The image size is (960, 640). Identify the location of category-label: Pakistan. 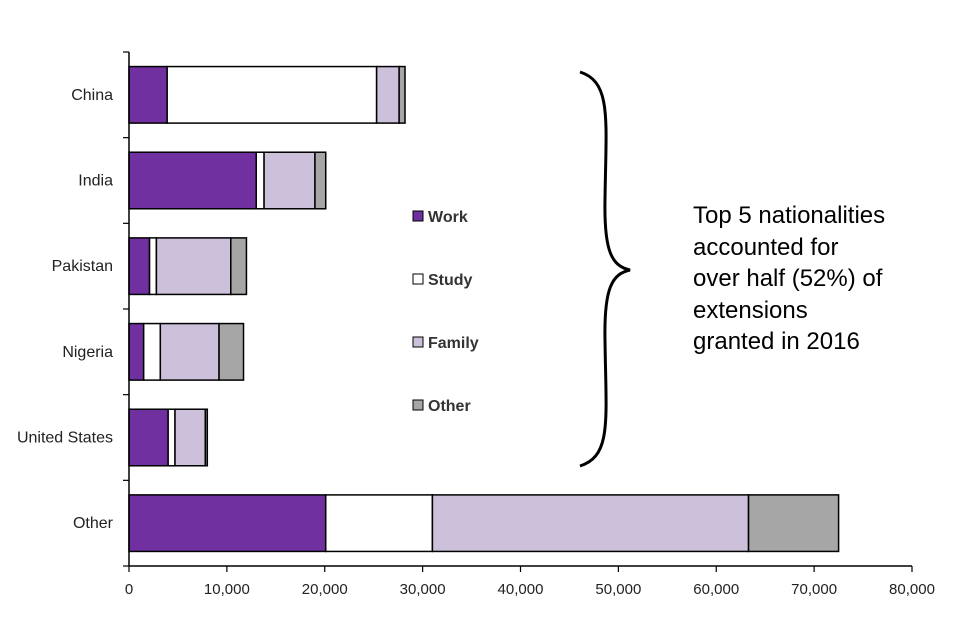
(82, 266).